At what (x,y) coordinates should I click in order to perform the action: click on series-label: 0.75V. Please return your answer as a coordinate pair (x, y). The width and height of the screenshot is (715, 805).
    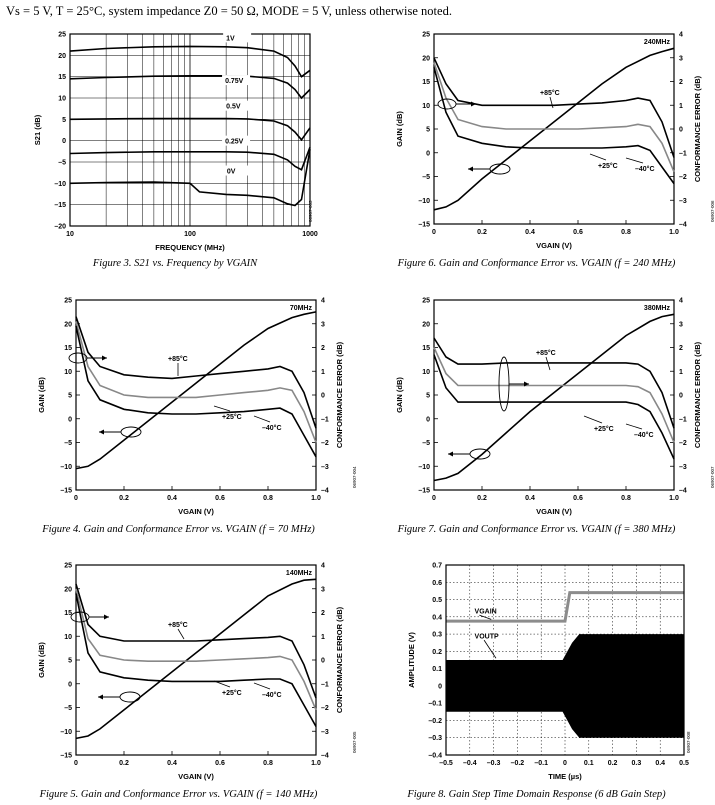
    Looking at the image, I should click on (234, 81).